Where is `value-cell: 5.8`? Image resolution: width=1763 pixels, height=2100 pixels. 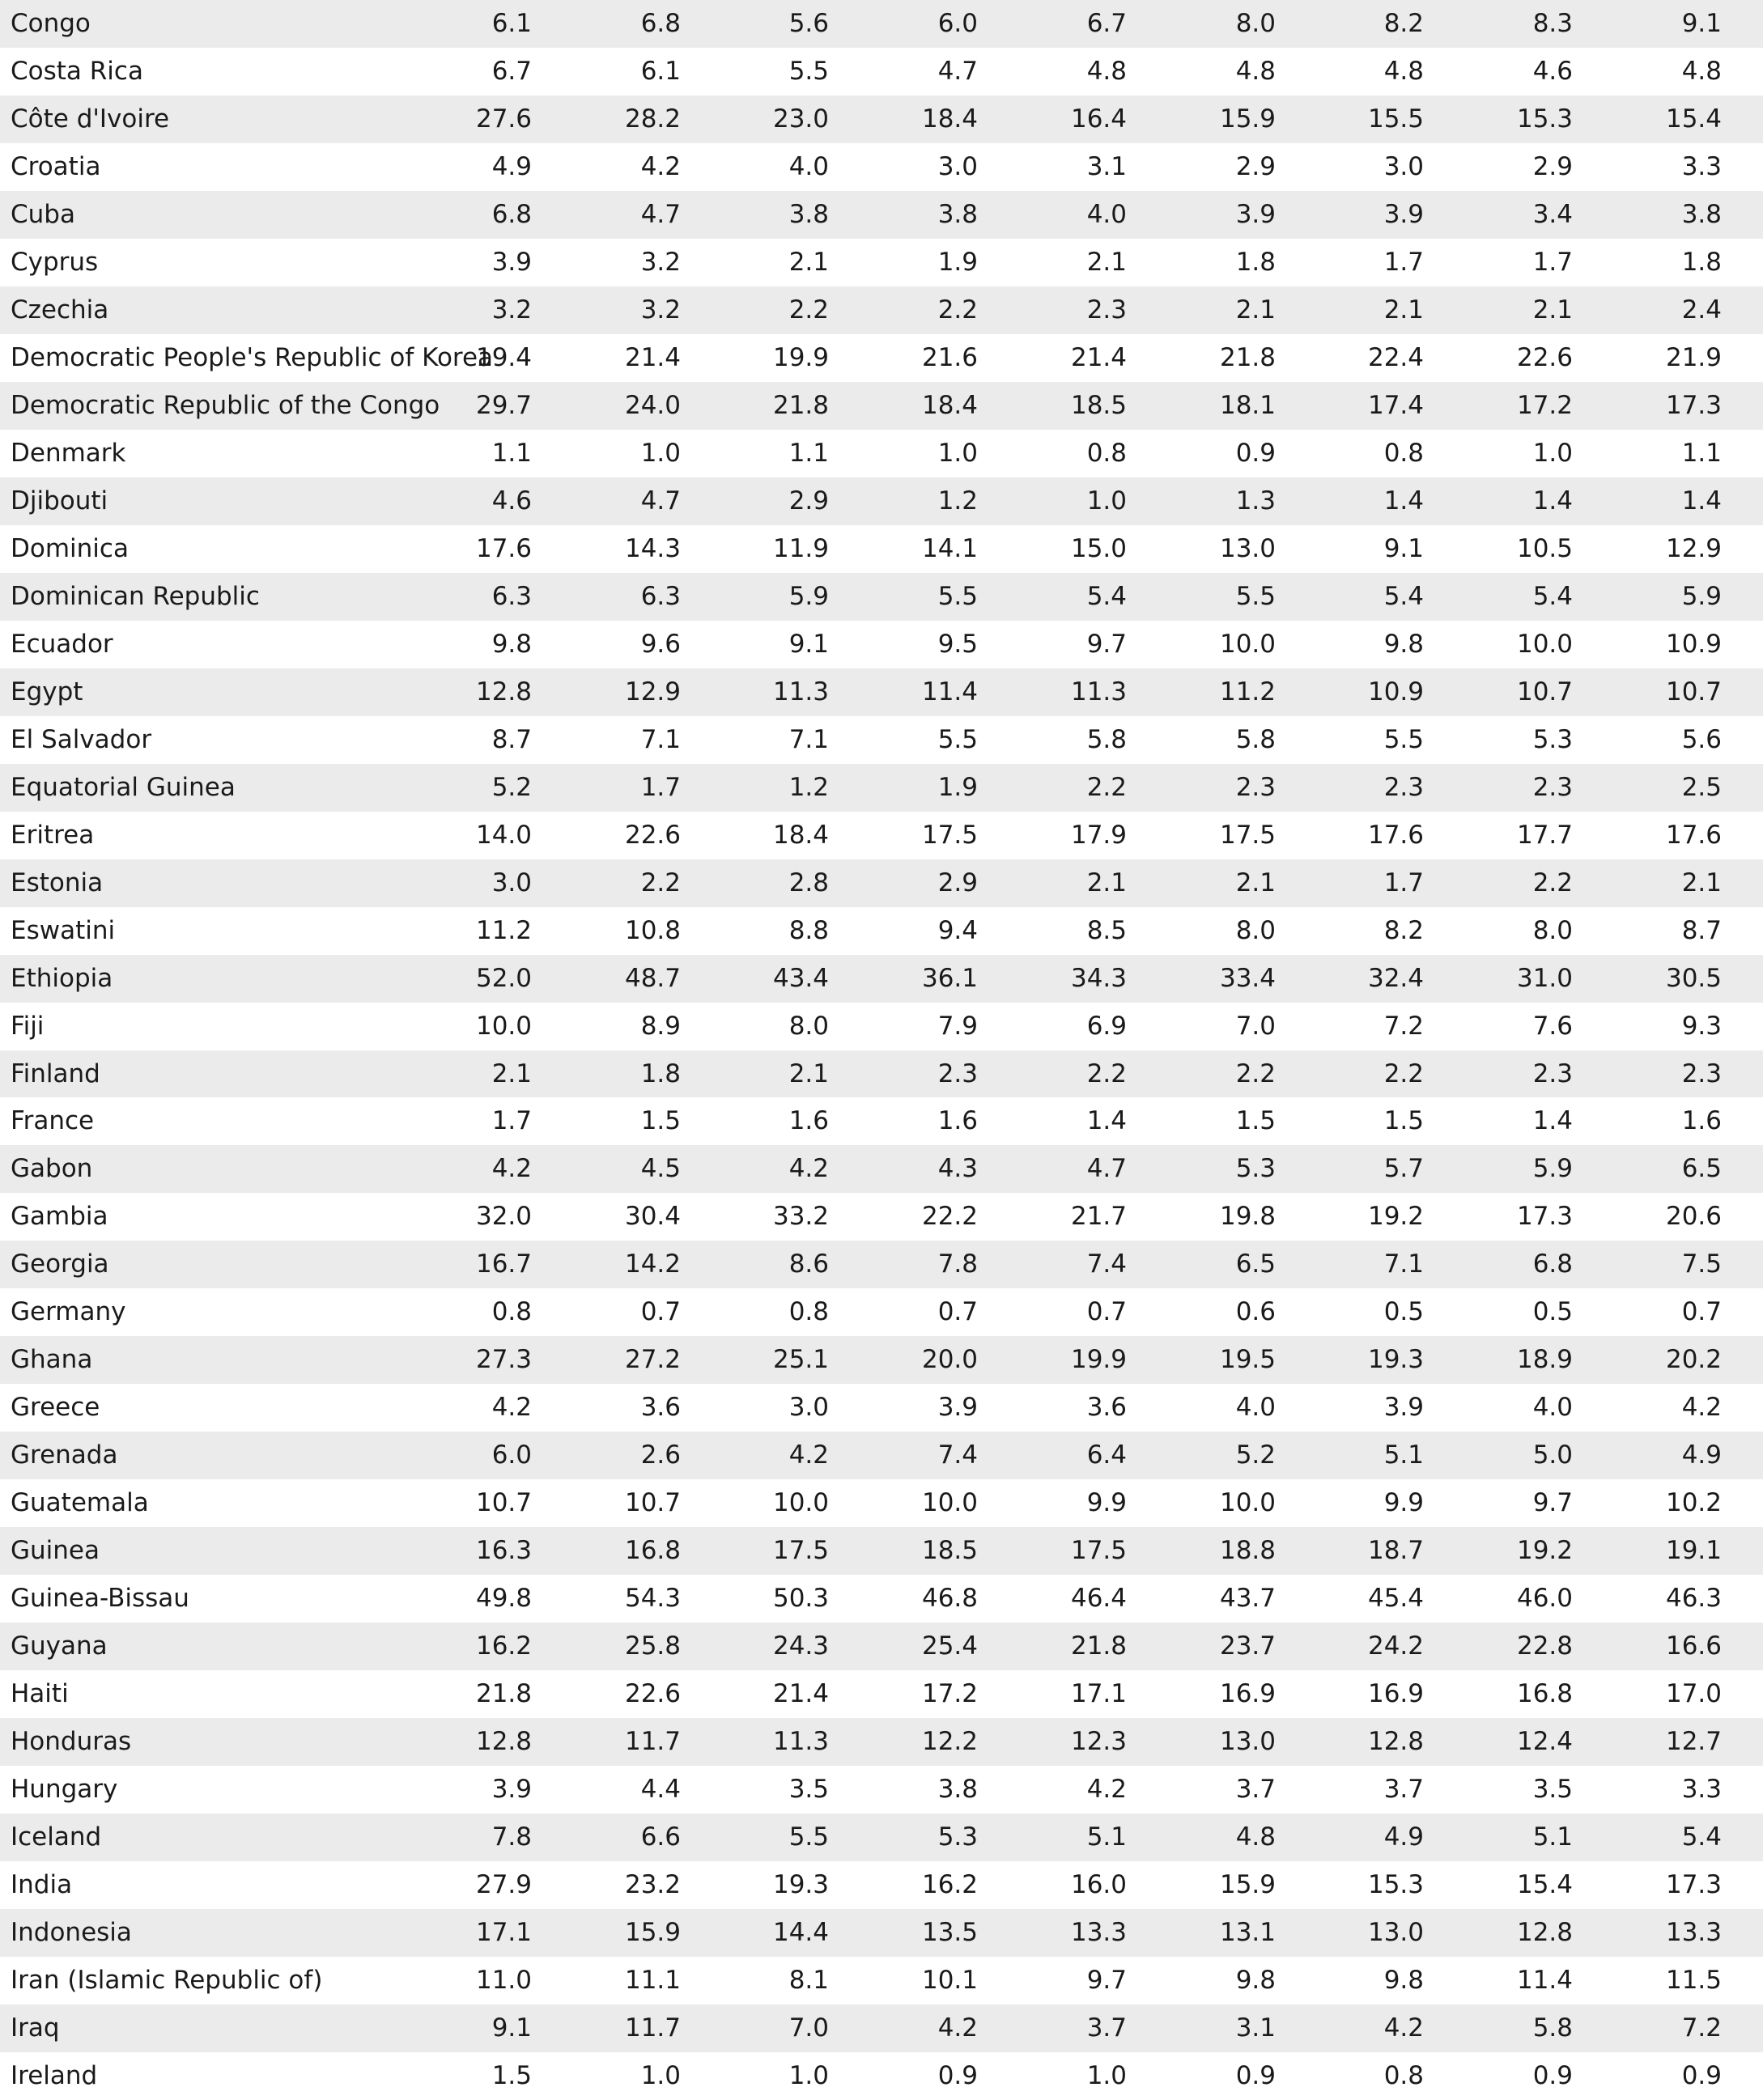 value-cell: 5.8 is located at coordinates (1106, 739).